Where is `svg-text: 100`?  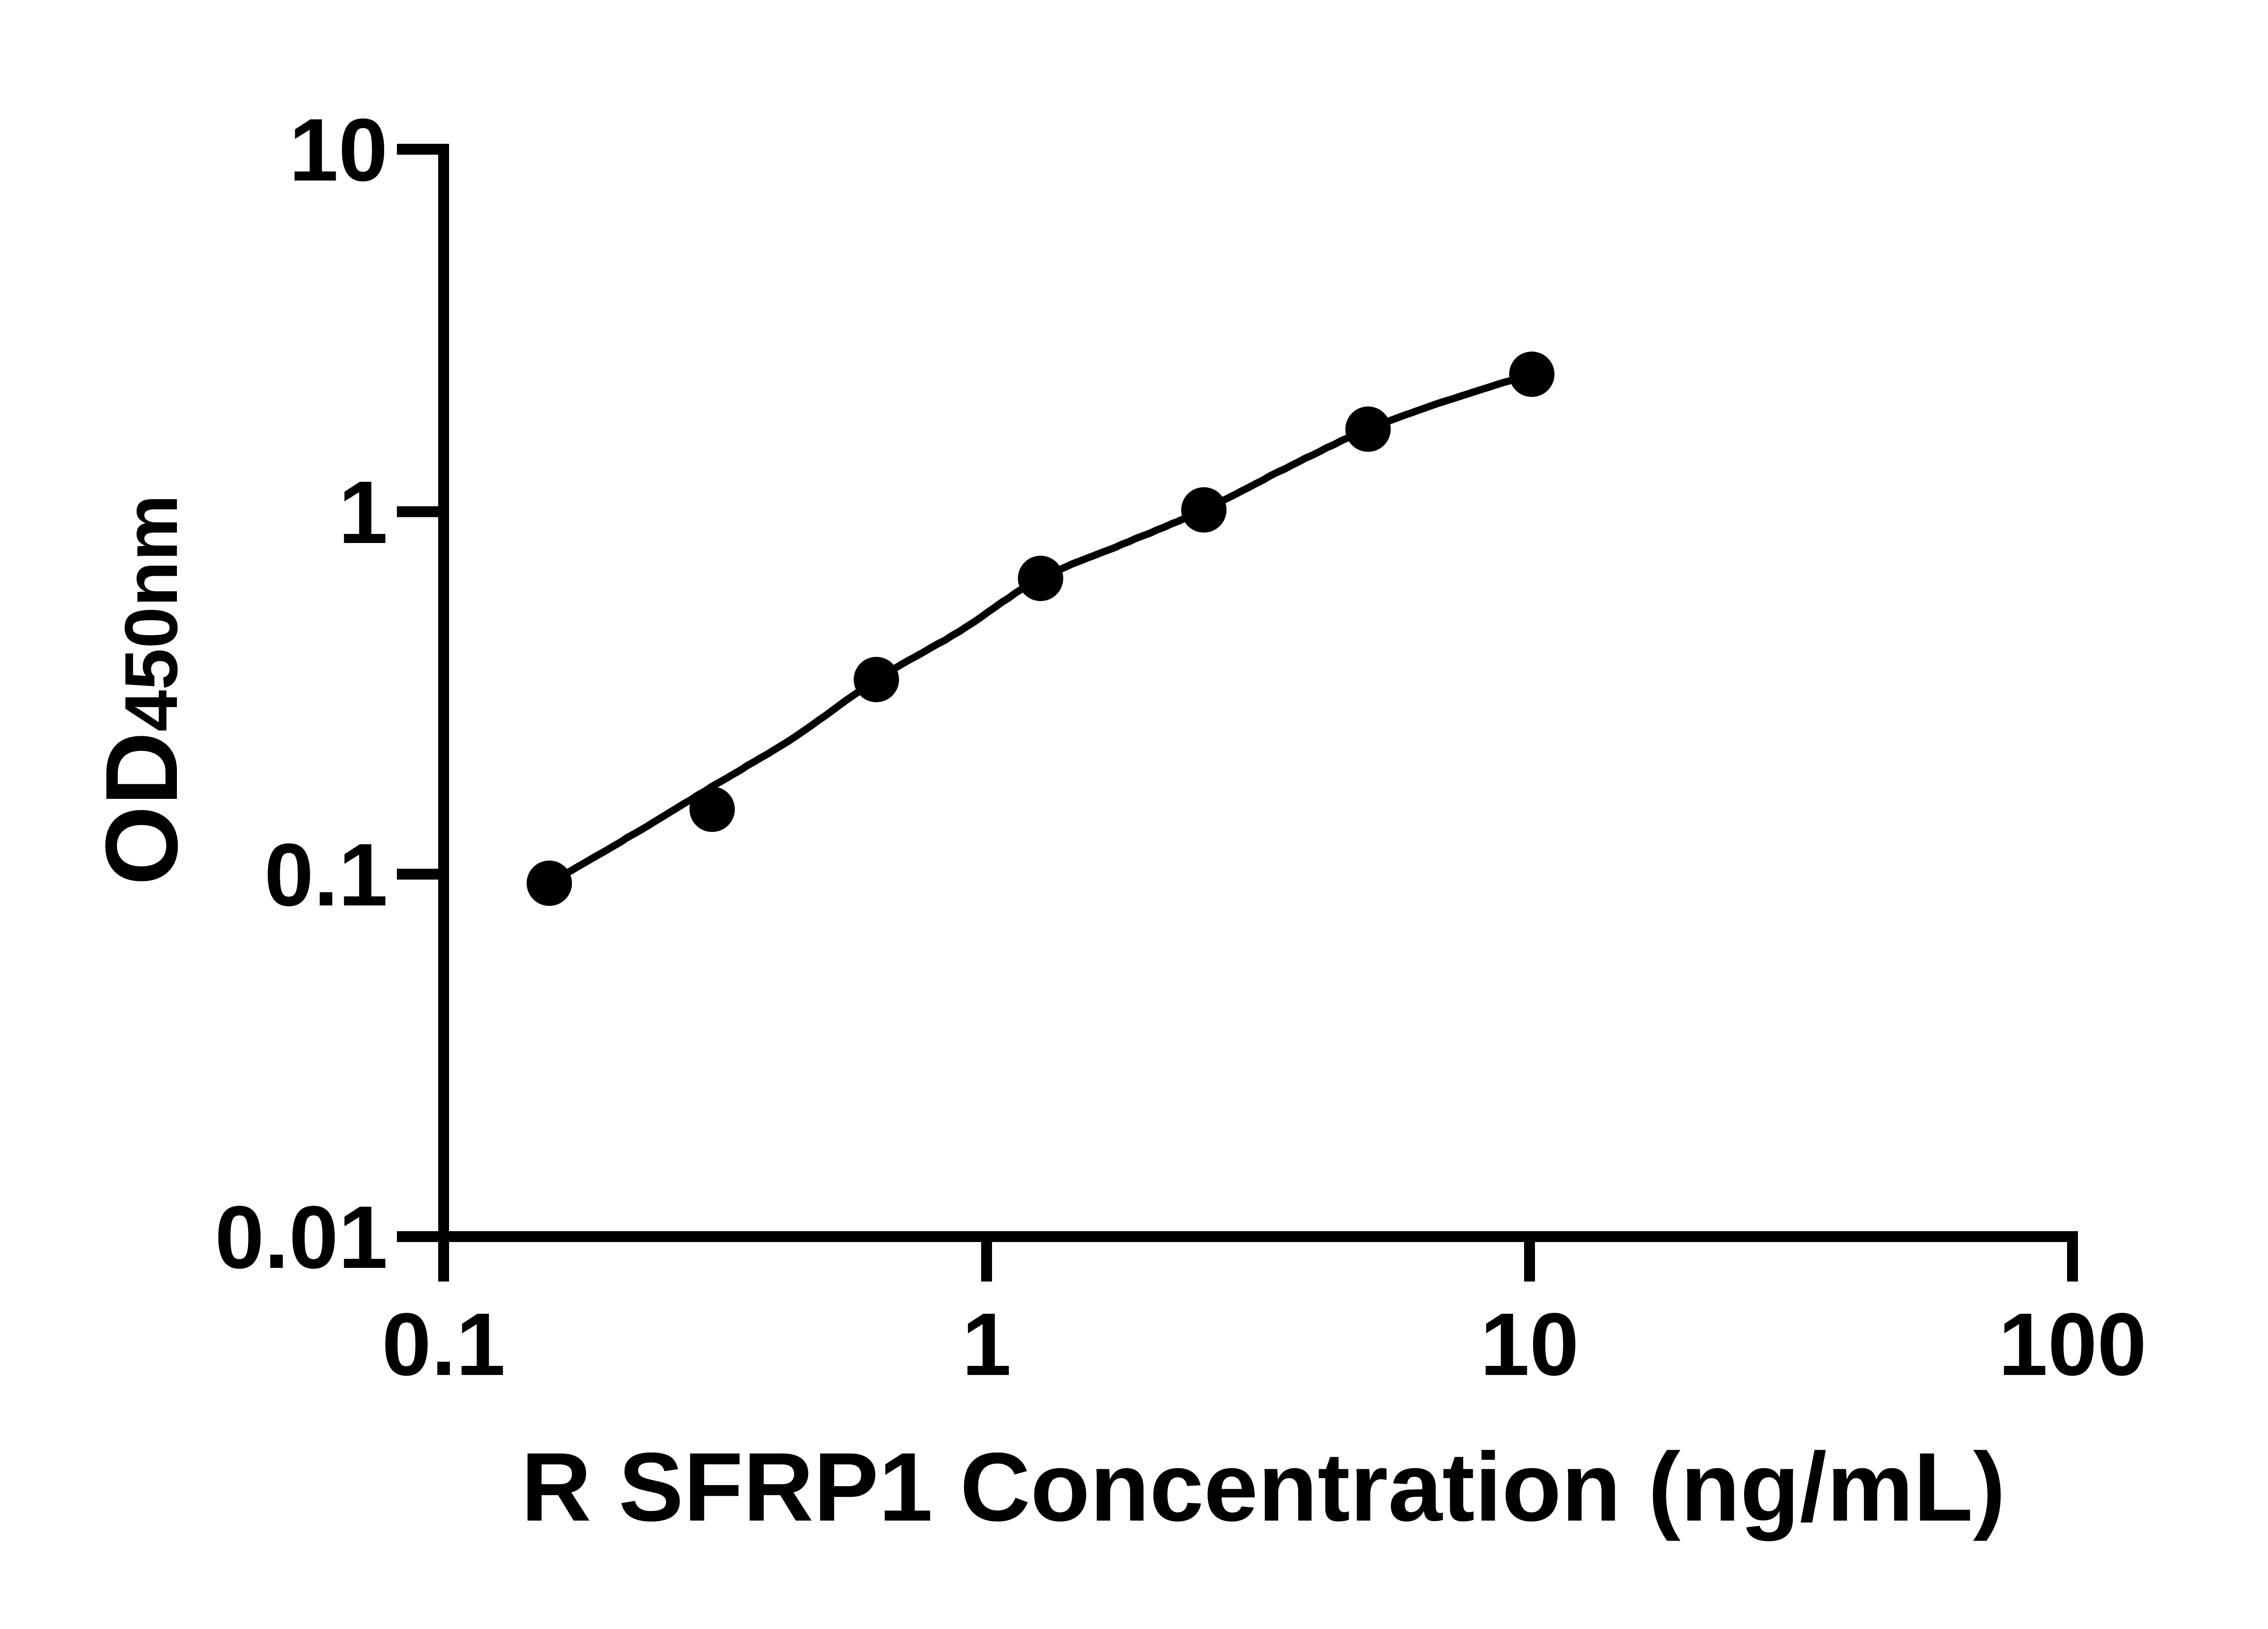
svg-text: 100 is located at coordinates (2072, 1344).